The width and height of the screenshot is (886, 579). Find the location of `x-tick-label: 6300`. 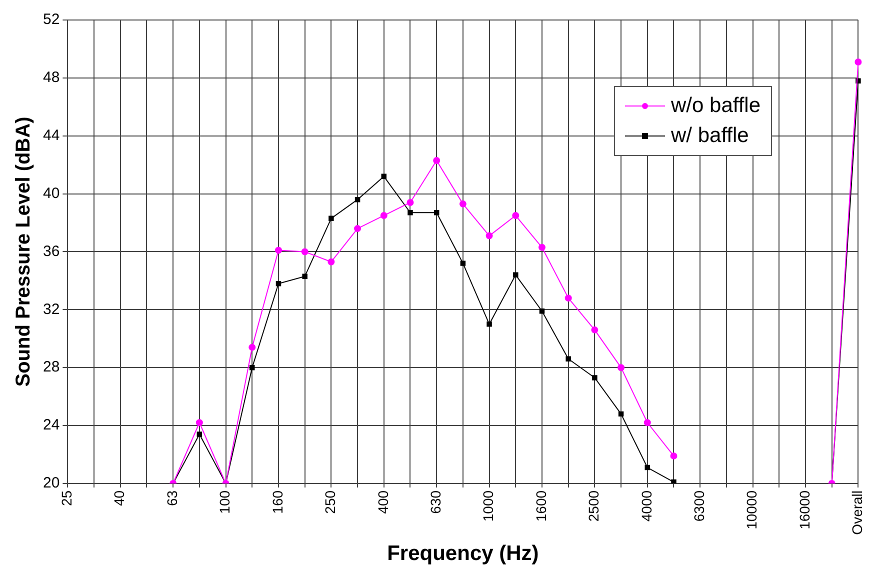

x-tick-label: 6300 is located at coordinates (698, 506).